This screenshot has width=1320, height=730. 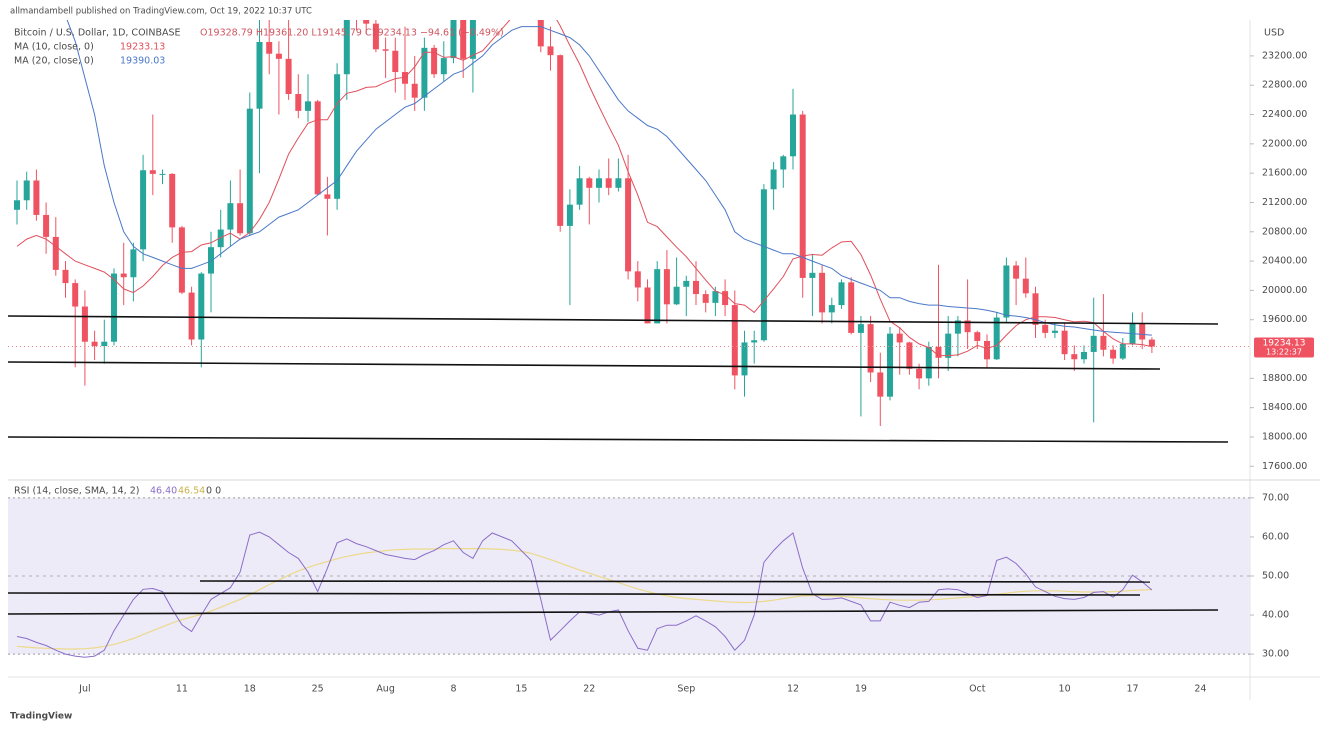 What do you see at coordinates (1284, 344) in the screenshot?
I see `last-price-label: 19234.13` at bounding box center [1284, 344].